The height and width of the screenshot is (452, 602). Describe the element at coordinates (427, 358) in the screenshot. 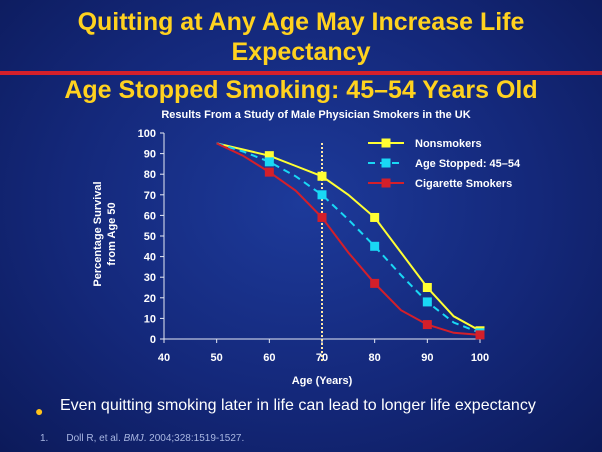

I see `x-tick-label: 90` at that location.